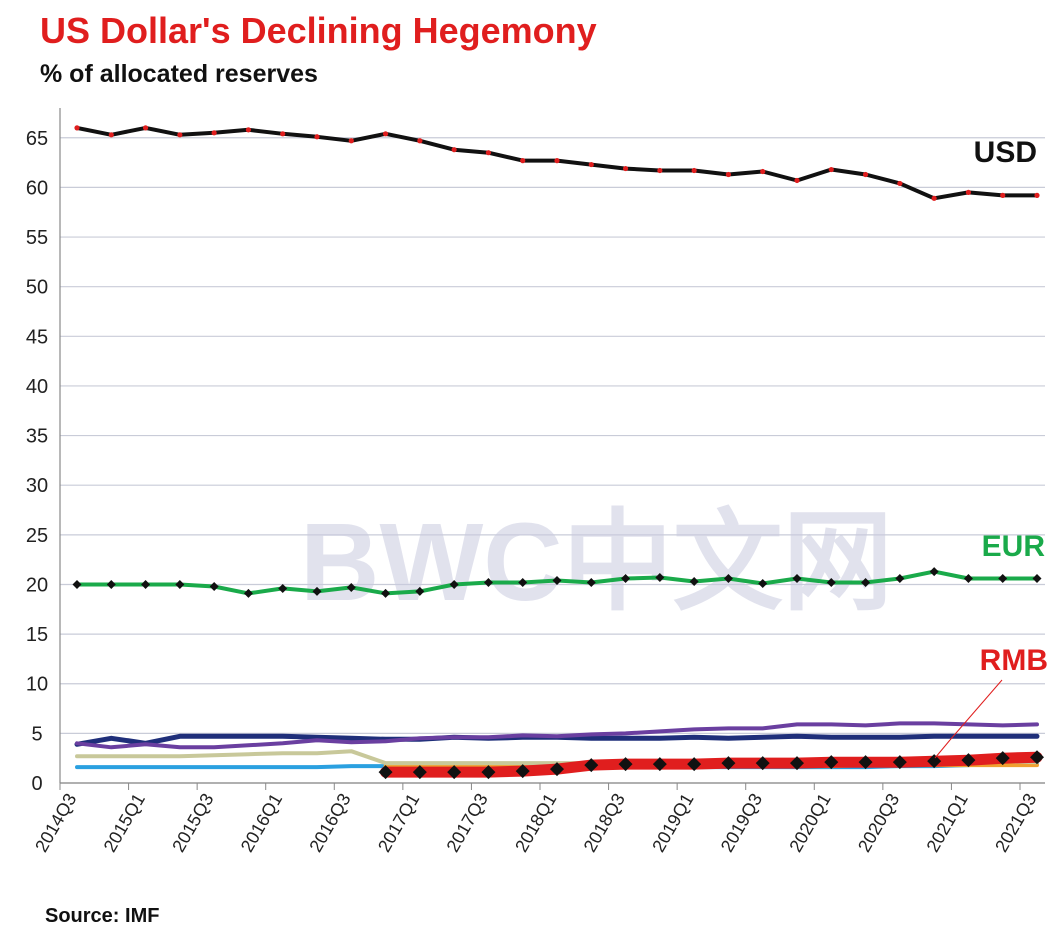 This screenshot has height=952, width=1051. Describe the element at coordinates (797, 579) in the screenshot. I see `point-eur-2019Q4` at that location.